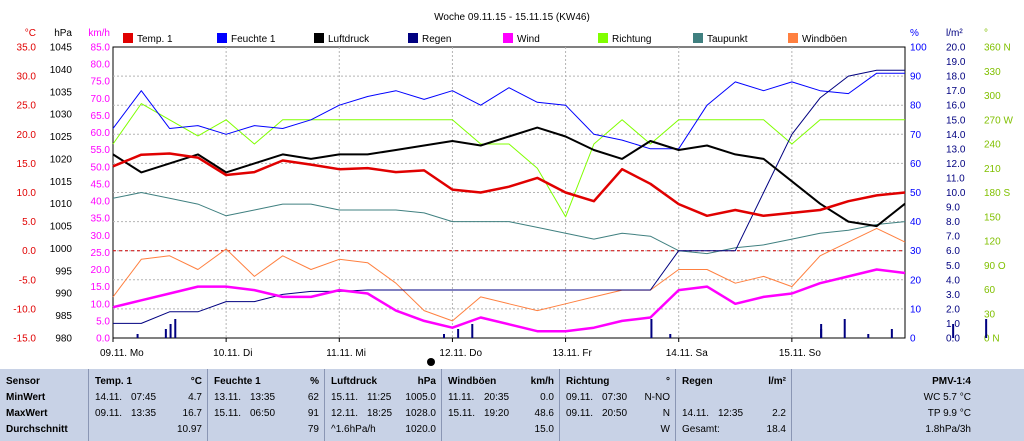 The height and width of the screenshot is (441, 1024). Describe the element at coordinates (497, 413) in the screenshot. I see `stats-time: 19:20` at that location.